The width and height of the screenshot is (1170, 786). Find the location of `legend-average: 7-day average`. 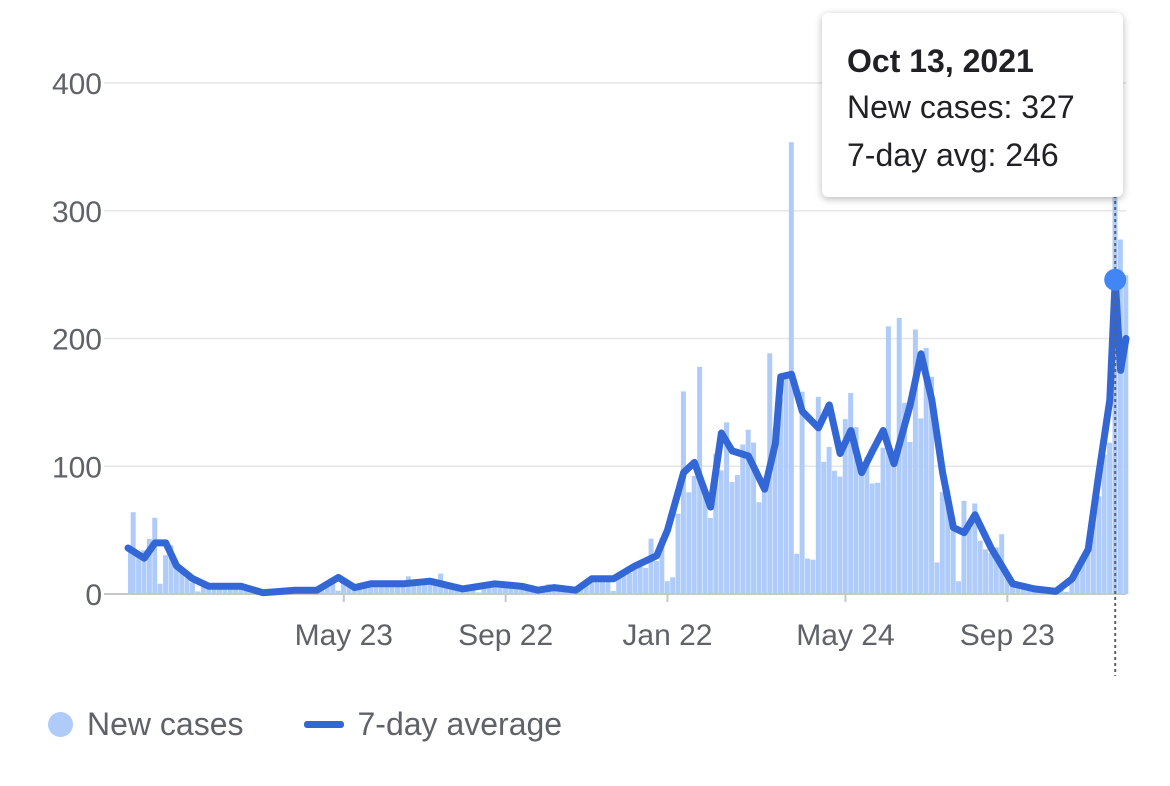

legend-average: 7-day average is located at coordinates (433, 724).